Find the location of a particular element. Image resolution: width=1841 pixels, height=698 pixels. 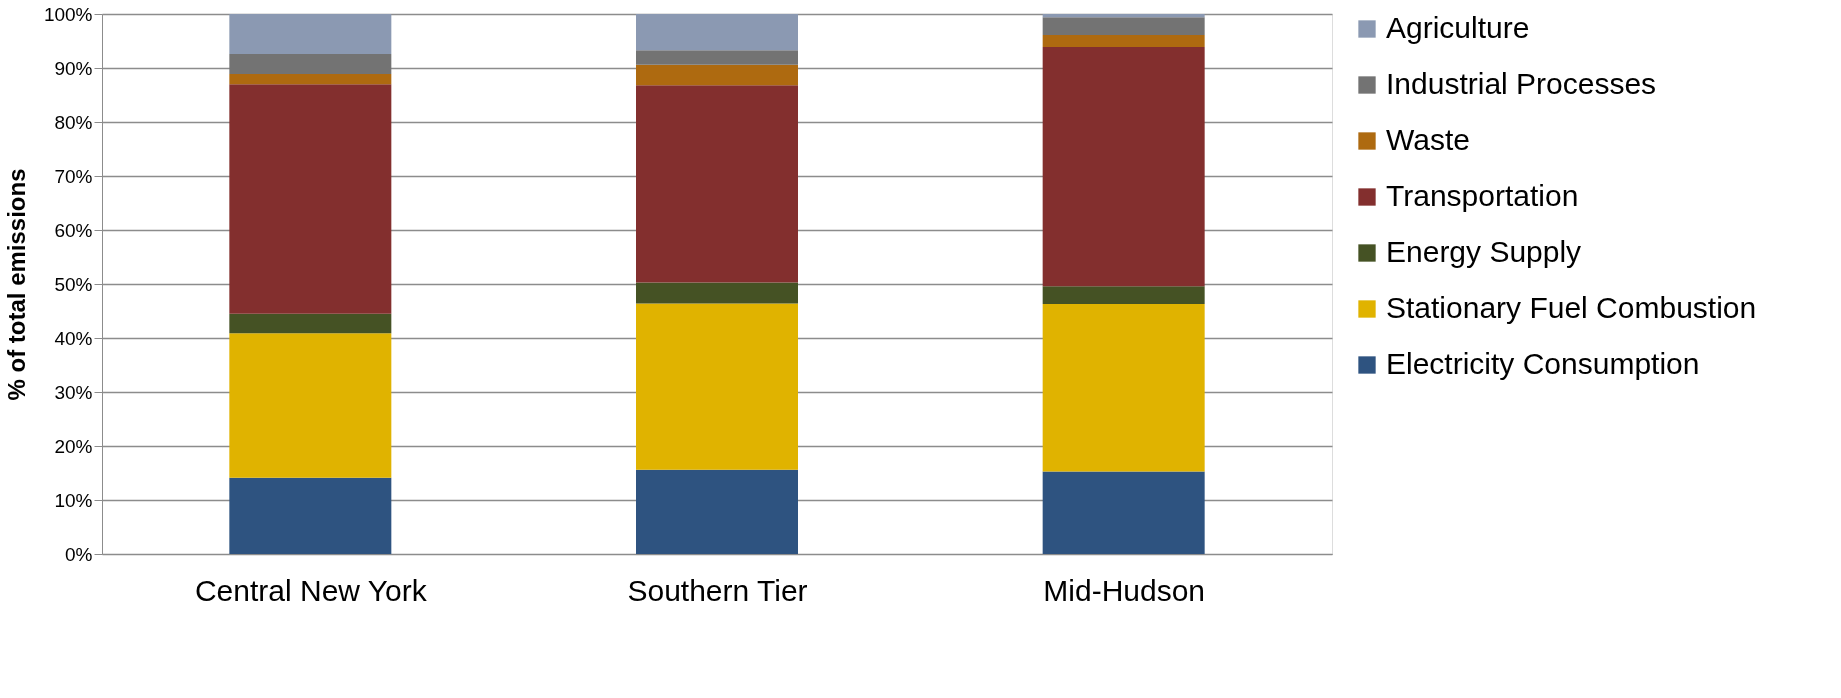

y-tick-label: 20% is located at coordinates (73, 446).